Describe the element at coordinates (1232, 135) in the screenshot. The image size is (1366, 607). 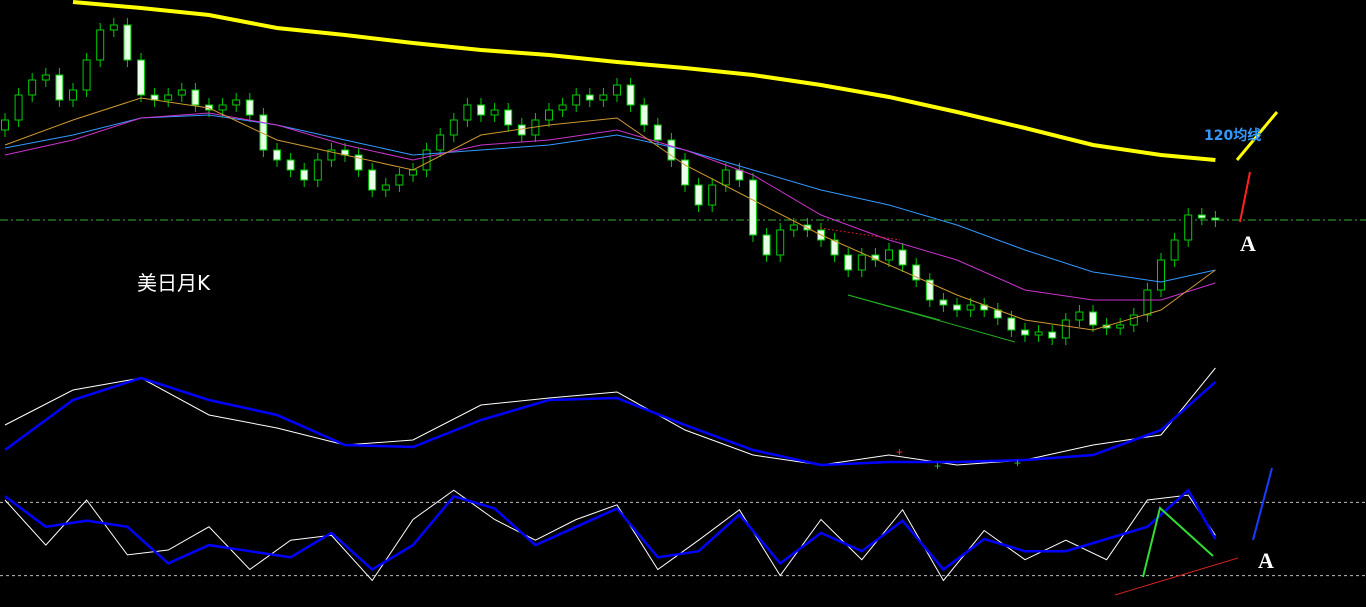
I see `ma-label: 120均线` at that location.